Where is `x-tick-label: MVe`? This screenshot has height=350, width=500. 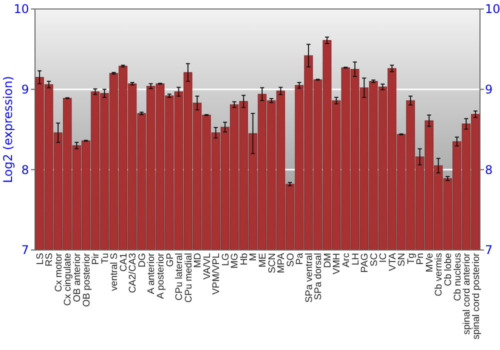
x-tick-label: MVe is located at coordinates (430, 262).